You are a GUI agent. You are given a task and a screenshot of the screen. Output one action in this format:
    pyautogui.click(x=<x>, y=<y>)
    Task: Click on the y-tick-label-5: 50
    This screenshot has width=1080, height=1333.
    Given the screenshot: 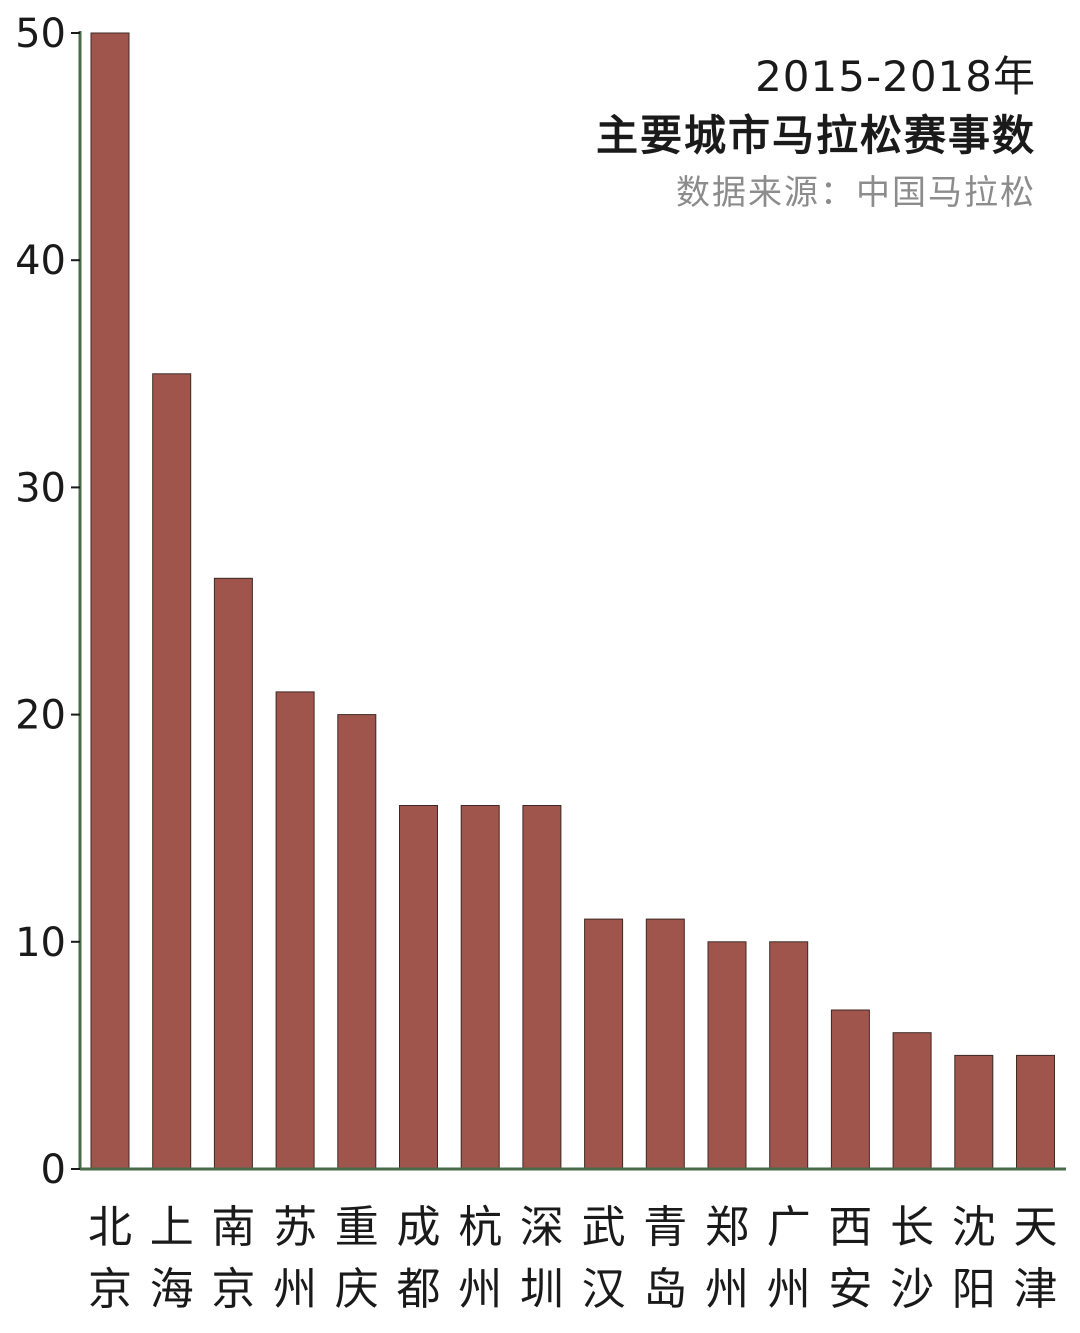 What is the action you would take?
    pyautogui.click(x=40, y=34)
    